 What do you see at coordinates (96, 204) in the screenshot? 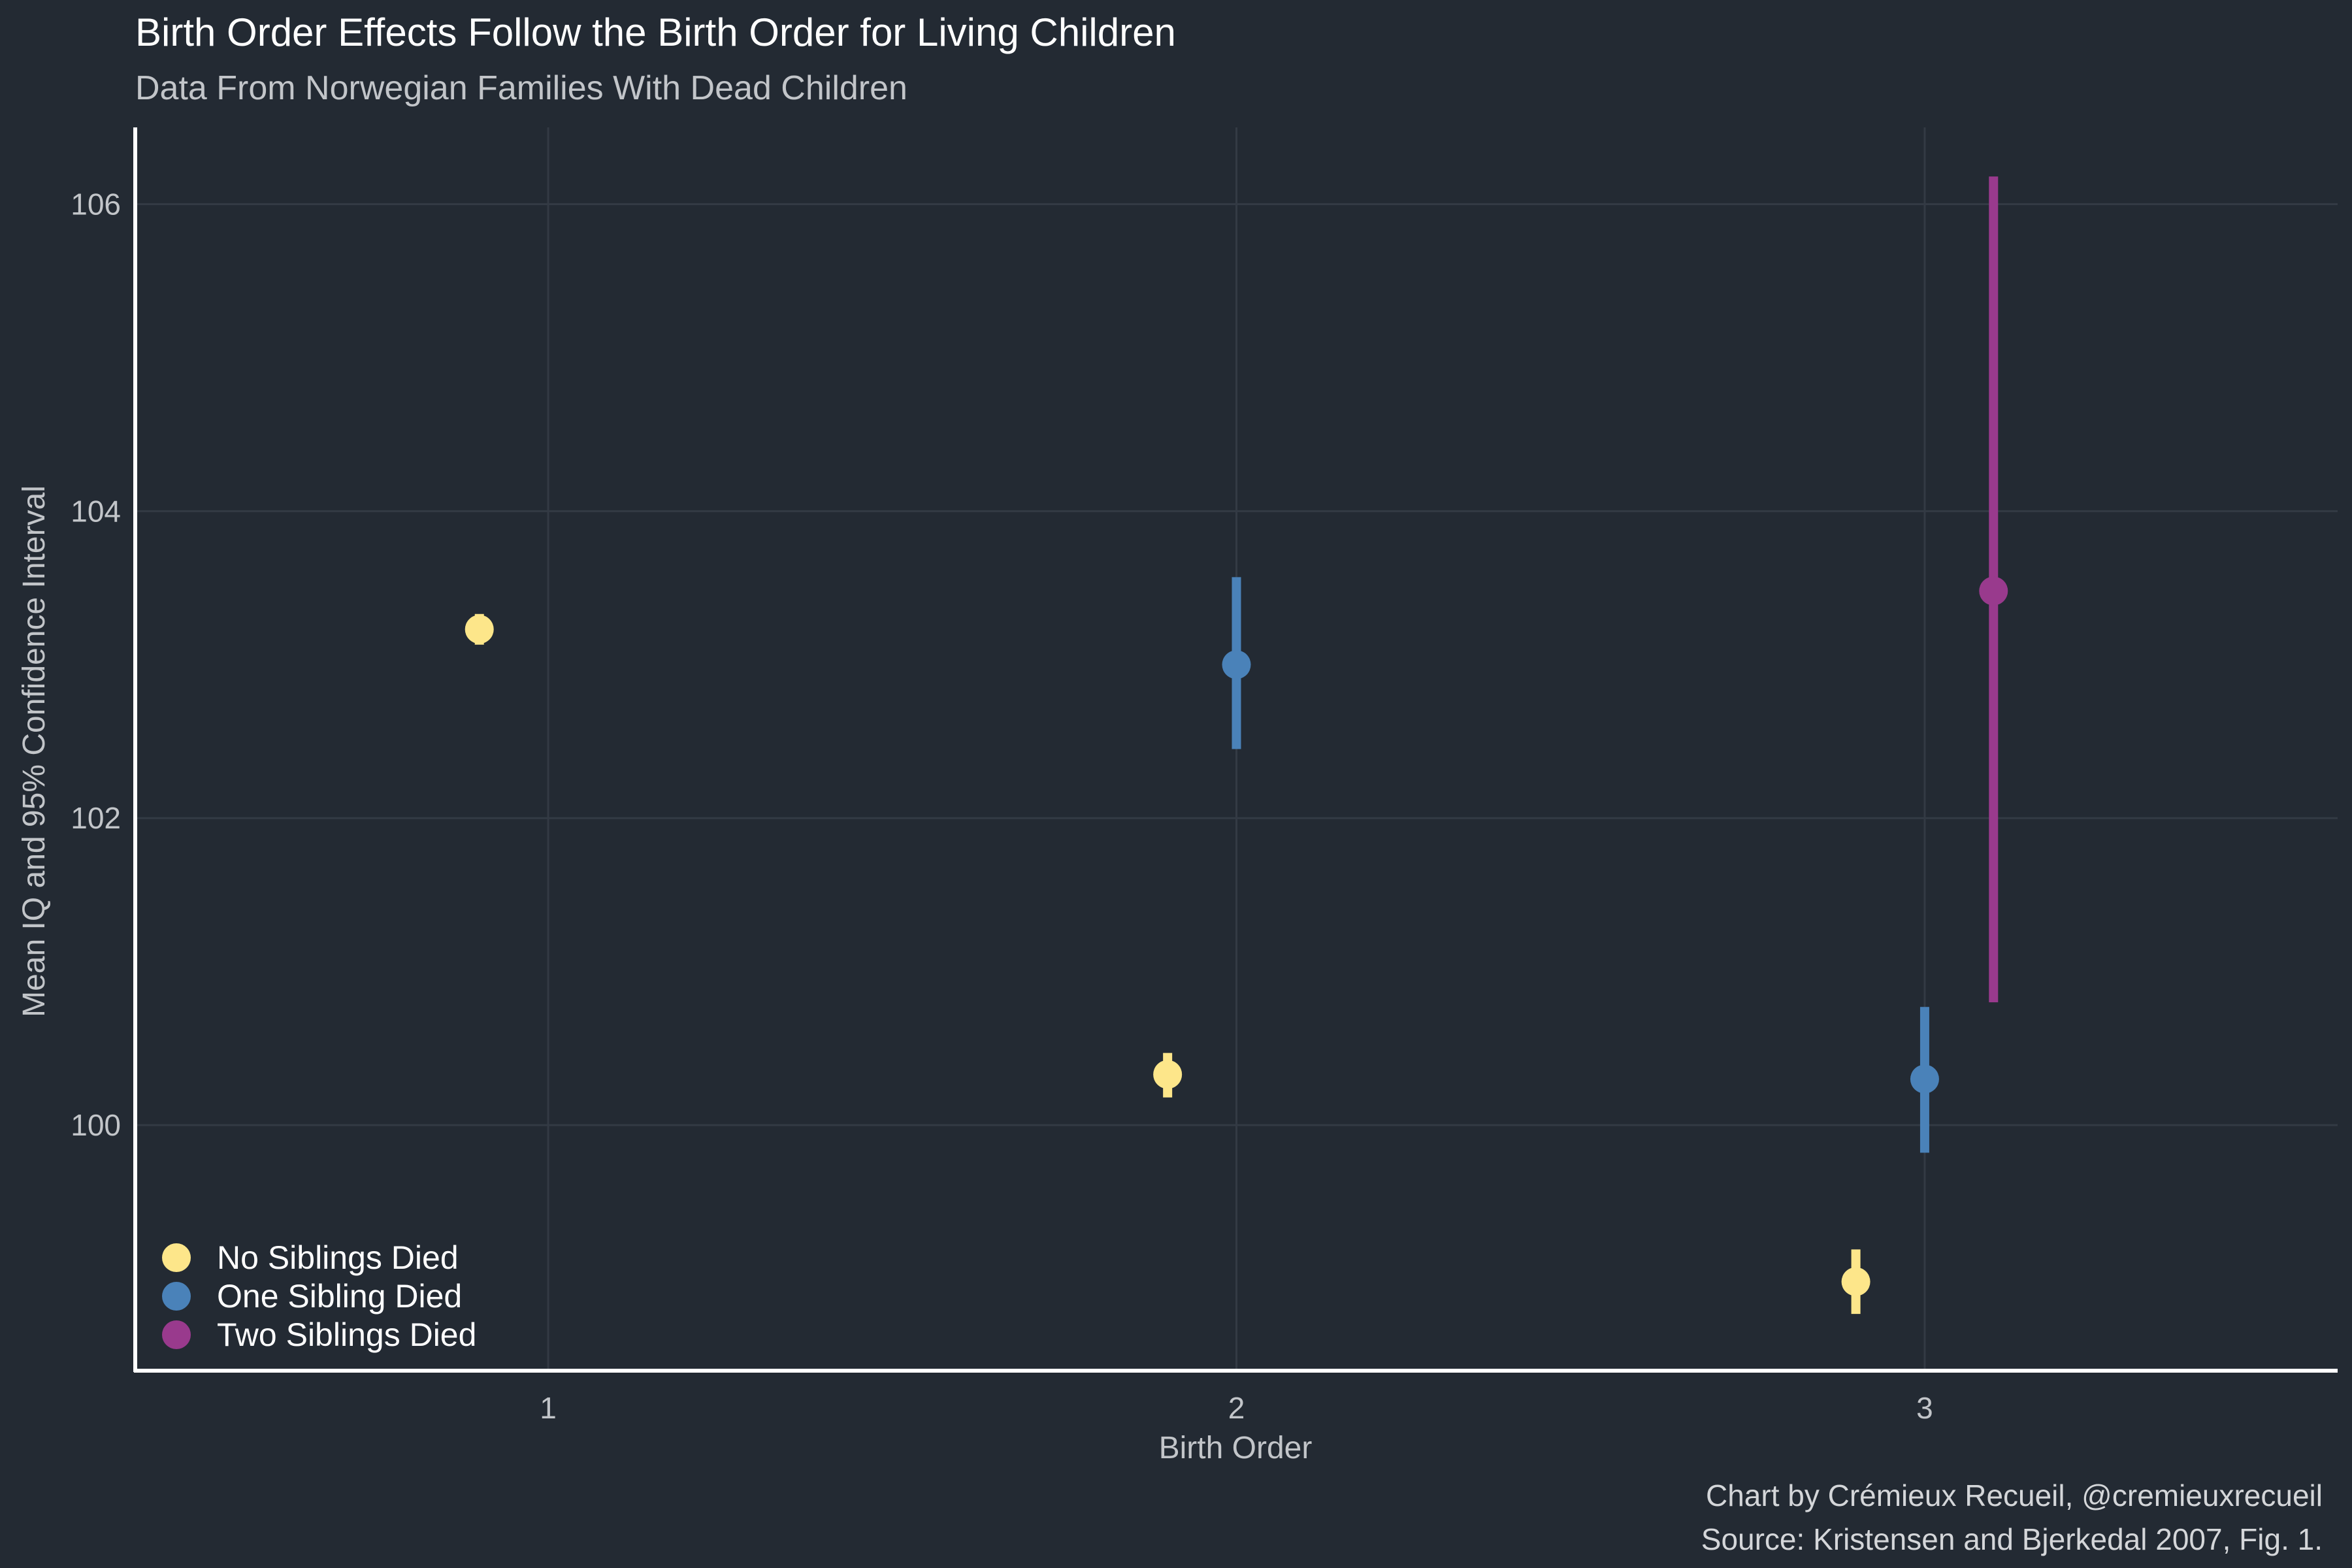
I see `y-tick-label-106: 106` at bounding box center [96, 204].